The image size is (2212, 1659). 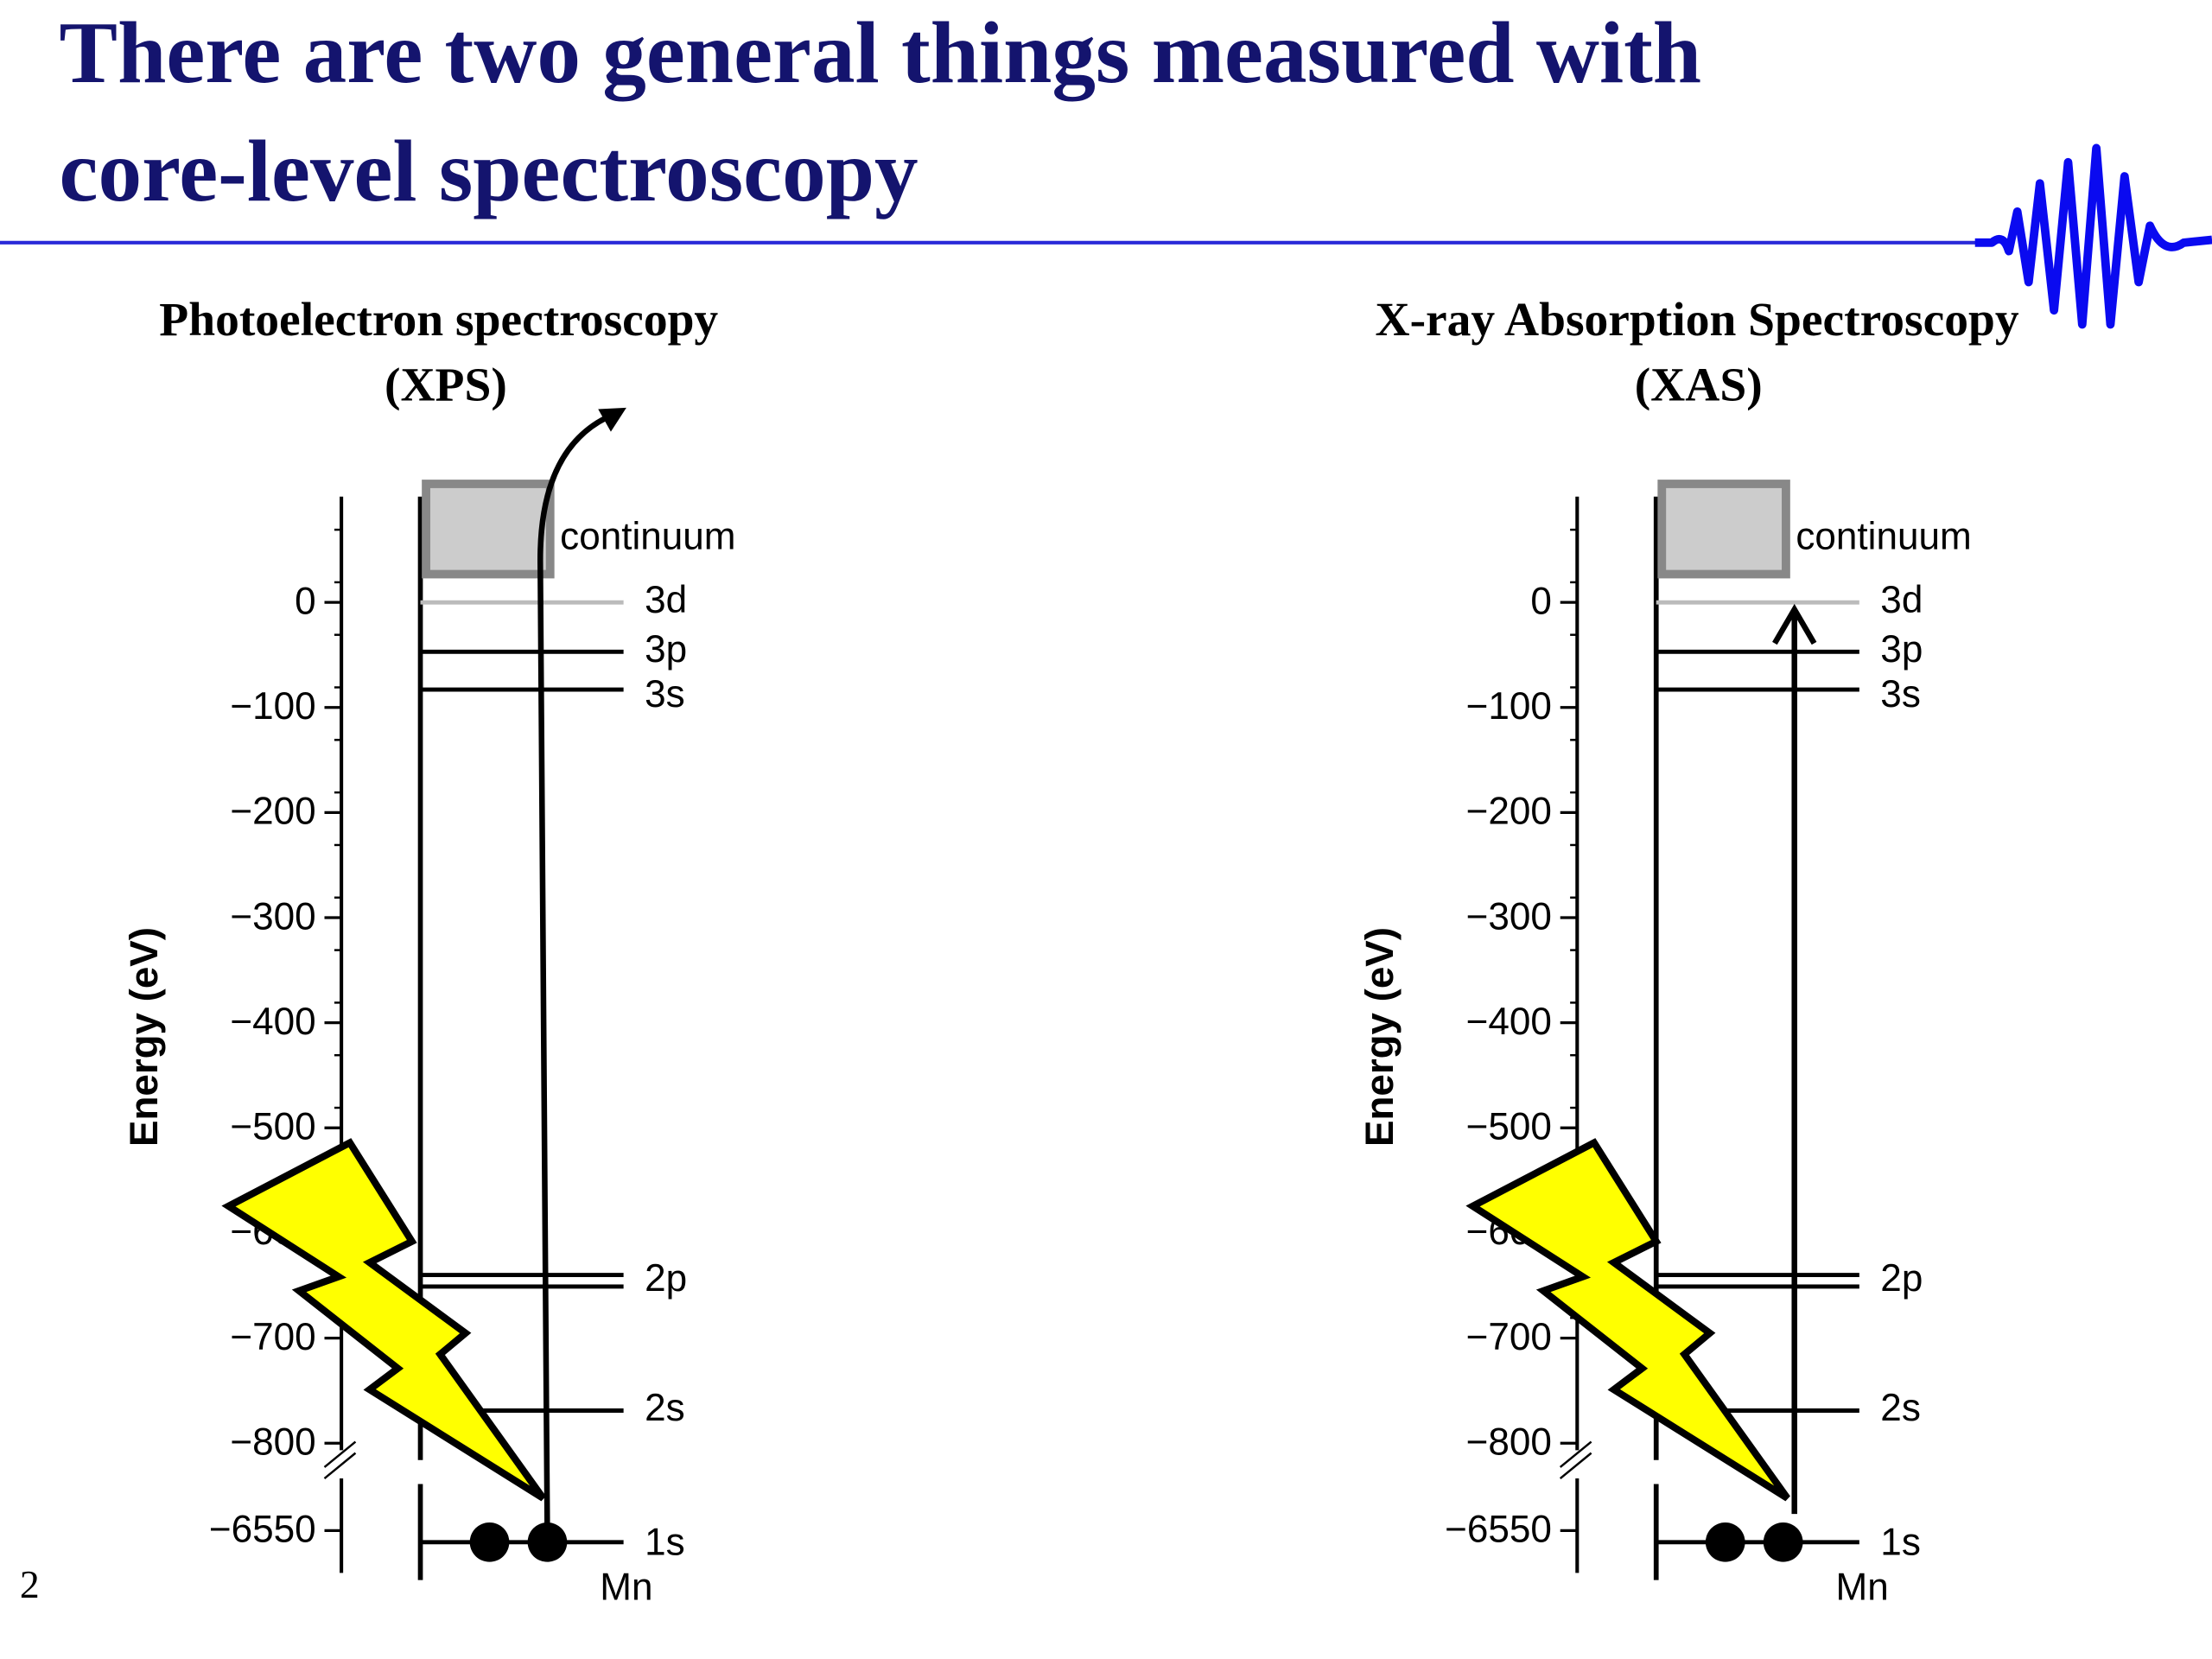 What do you see at coordinates (438, 320) in the screenshot?
I see `panel-heading: Photoelectron spectroscopy` at bounding box center [438, 320].